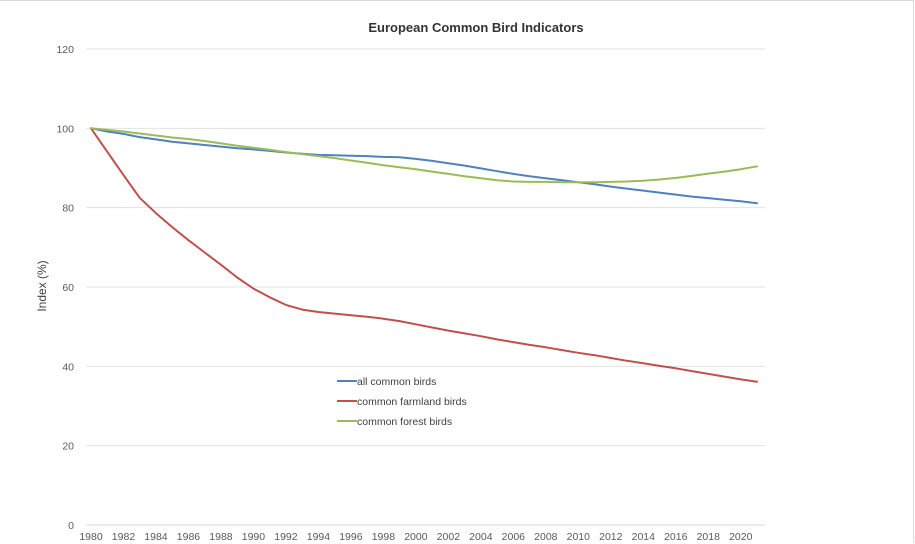  I want to click on x-tick-label: 2002, so click(449, 537).